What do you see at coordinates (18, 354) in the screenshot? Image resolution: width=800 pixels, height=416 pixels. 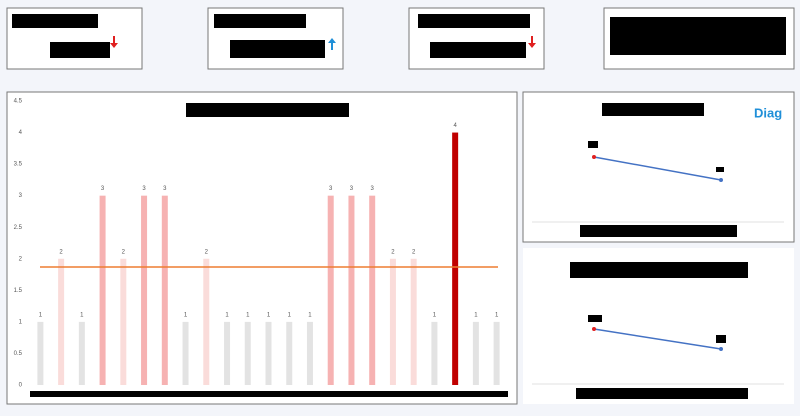 I see `y-tick-label: 0.5` at bounding box center [18, 354].